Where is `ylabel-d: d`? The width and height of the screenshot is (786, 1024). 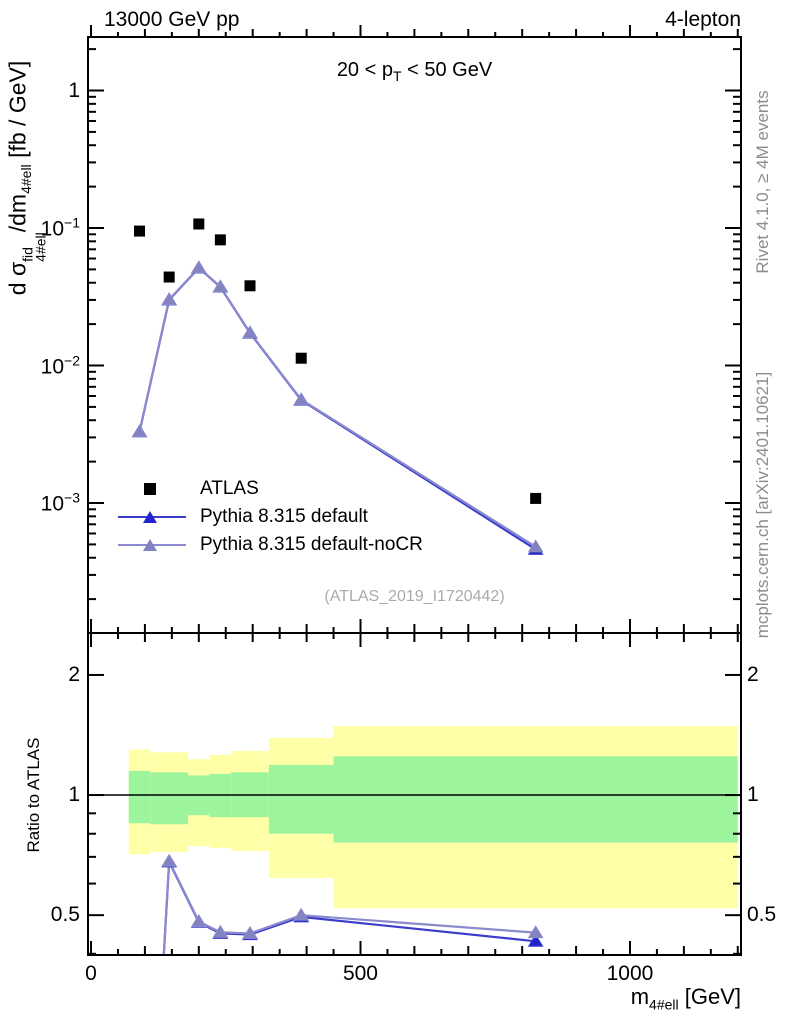
ylabel-d: d is located at coordinates (17, 286).